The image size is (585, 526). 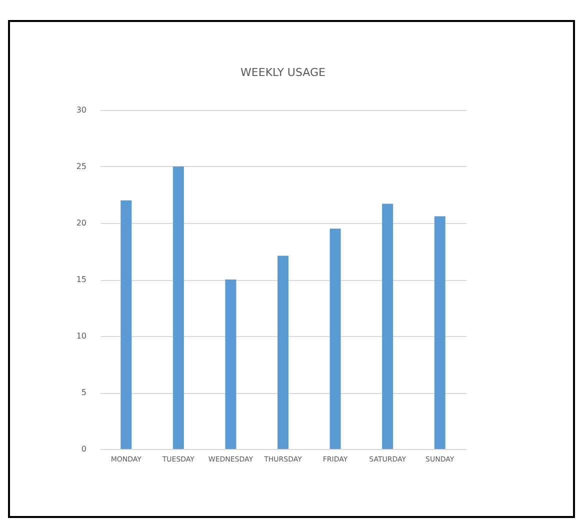 I want to click on y-tick-label: 20, so click(x=81, y=223).